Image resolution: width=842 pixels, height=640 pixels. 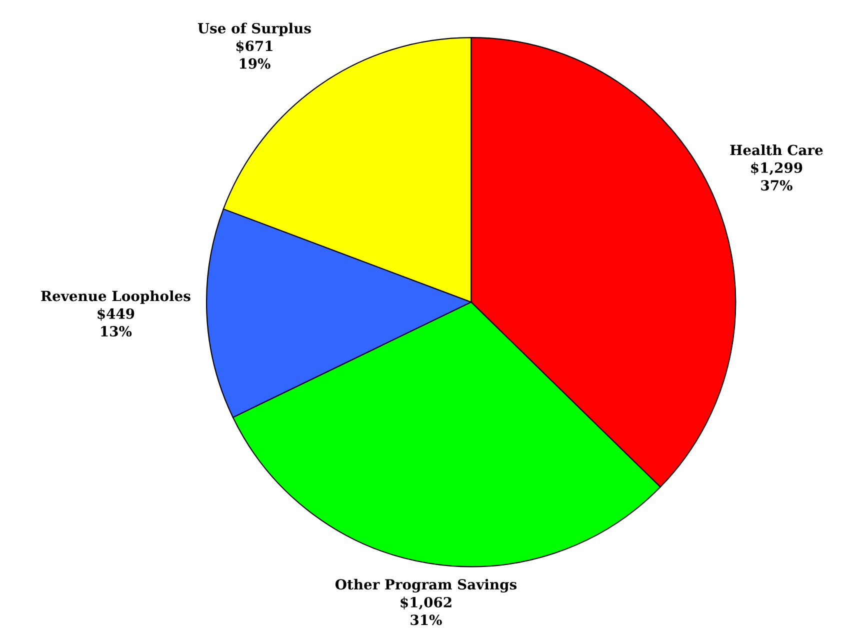 What do you see at coordinates (426, 611) in the screenshot?
I see `data-label: $1,062 31%` at bounding box center [426, 611].